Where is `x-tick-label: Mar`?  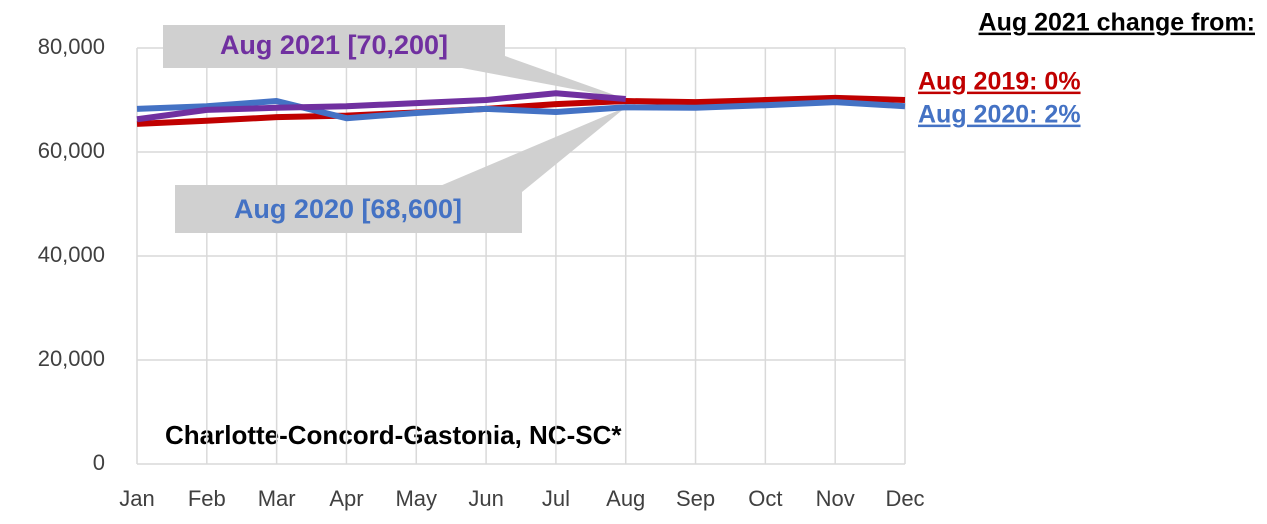 x-tick-label: Mar is located at coordinates (277, 498).